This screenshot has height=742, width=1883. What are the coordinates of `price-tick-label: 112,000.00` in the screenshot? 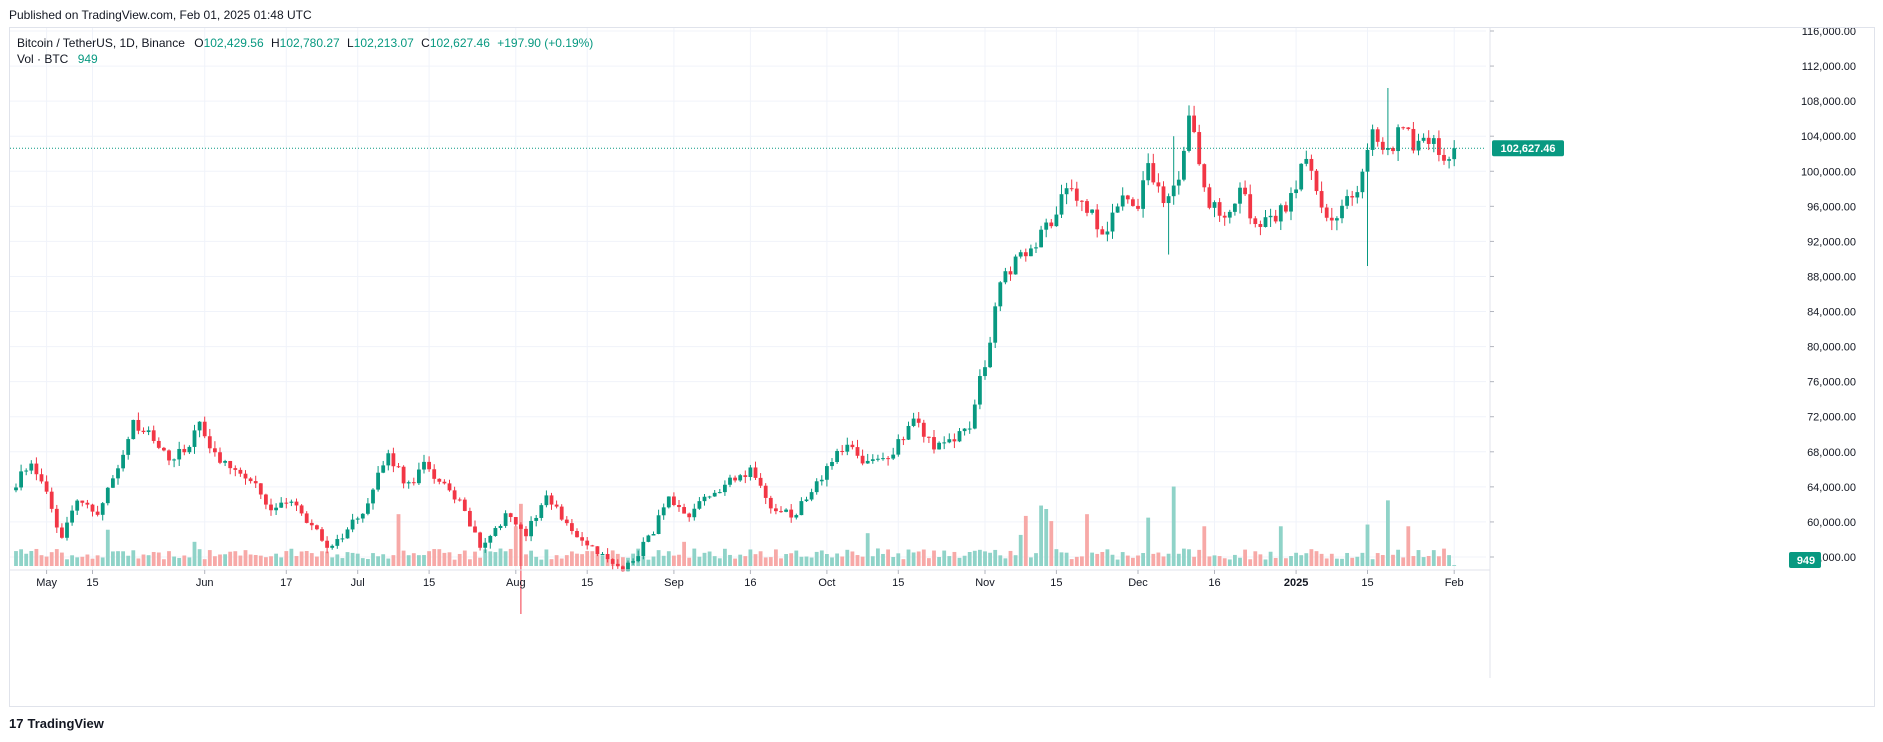 It's located at (1829, 67).